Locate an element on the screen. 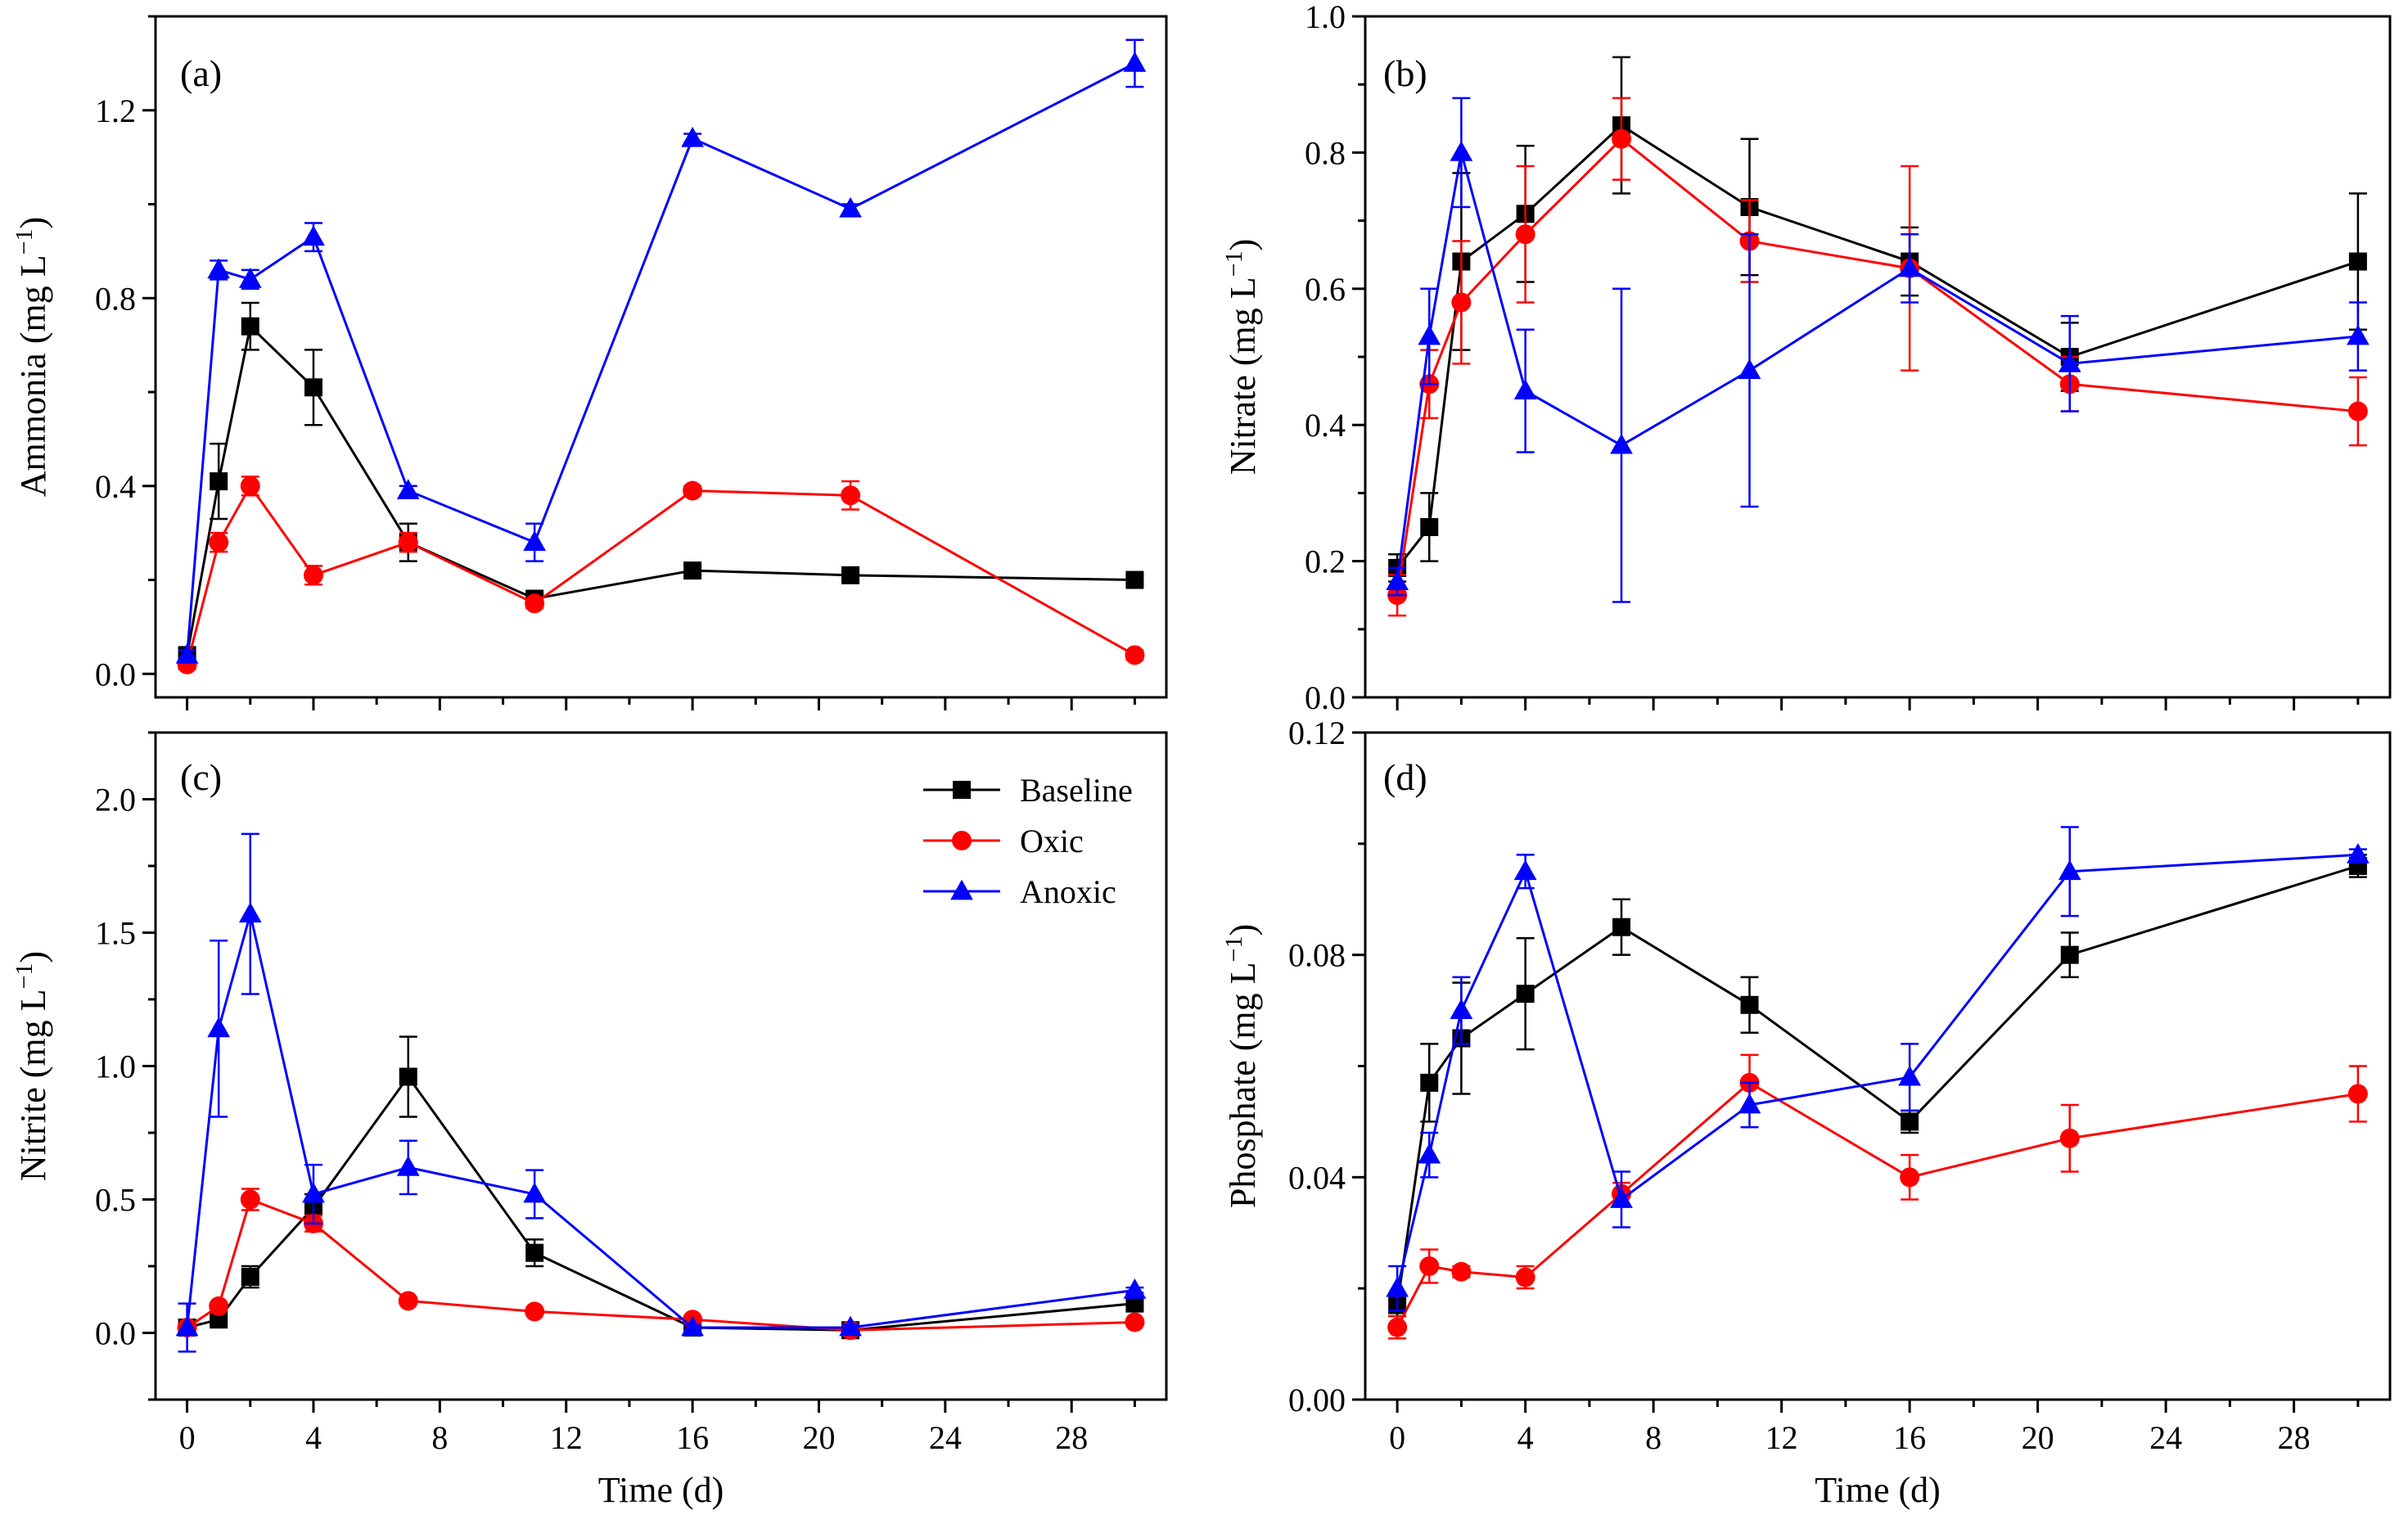 Image resolution: width=2408 pixels, height=1524 pixels. panel-tag: (b) is located at coordinates (1405, 73).